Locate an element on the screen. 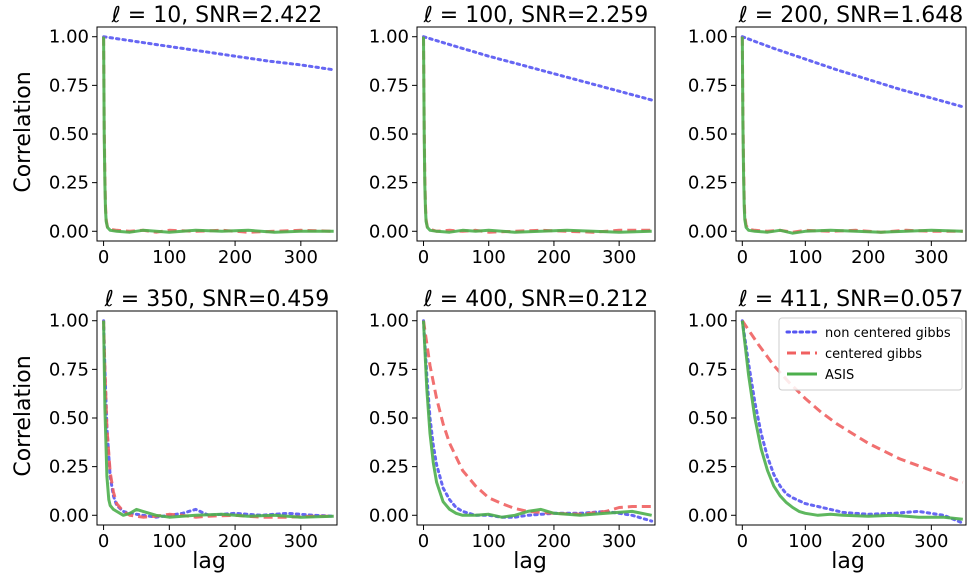 The image size is (972, 577). legend-box is located at coordinates (870, 354).